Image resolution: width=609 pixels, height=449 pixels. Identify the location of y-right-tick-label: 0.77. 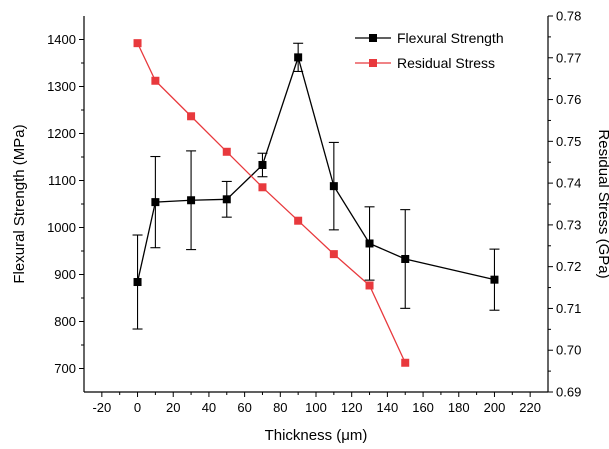
(568, 57).